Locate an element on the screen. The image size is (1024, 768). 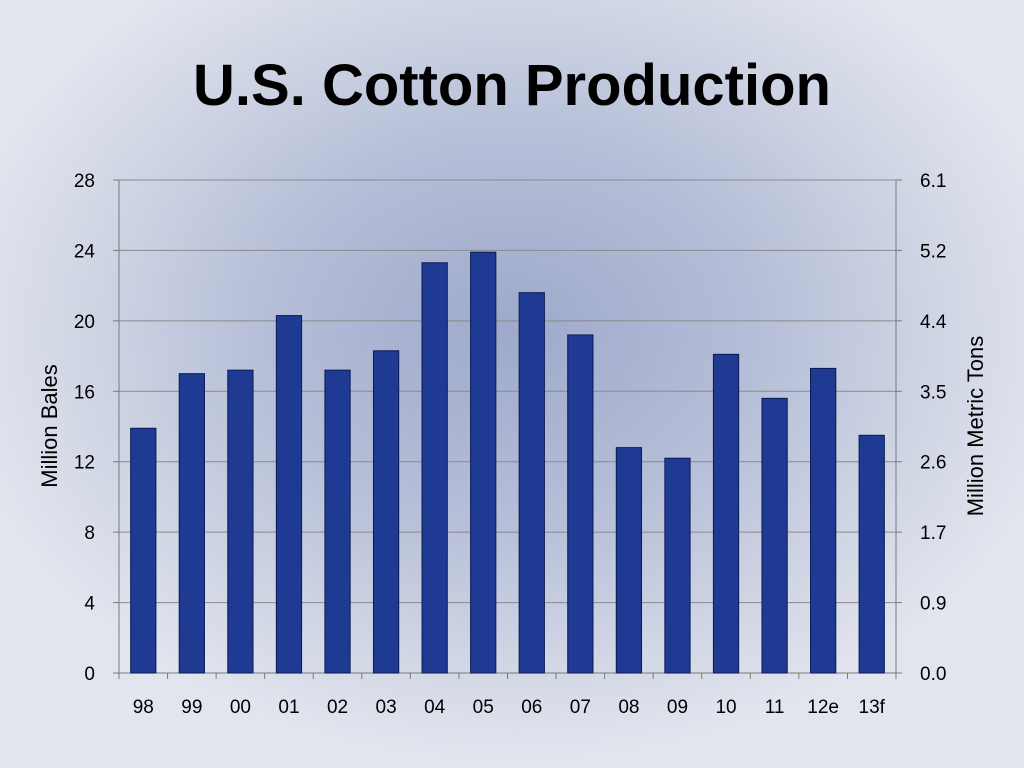
x-tick-label: 08 is located at coordinates (628, 707).